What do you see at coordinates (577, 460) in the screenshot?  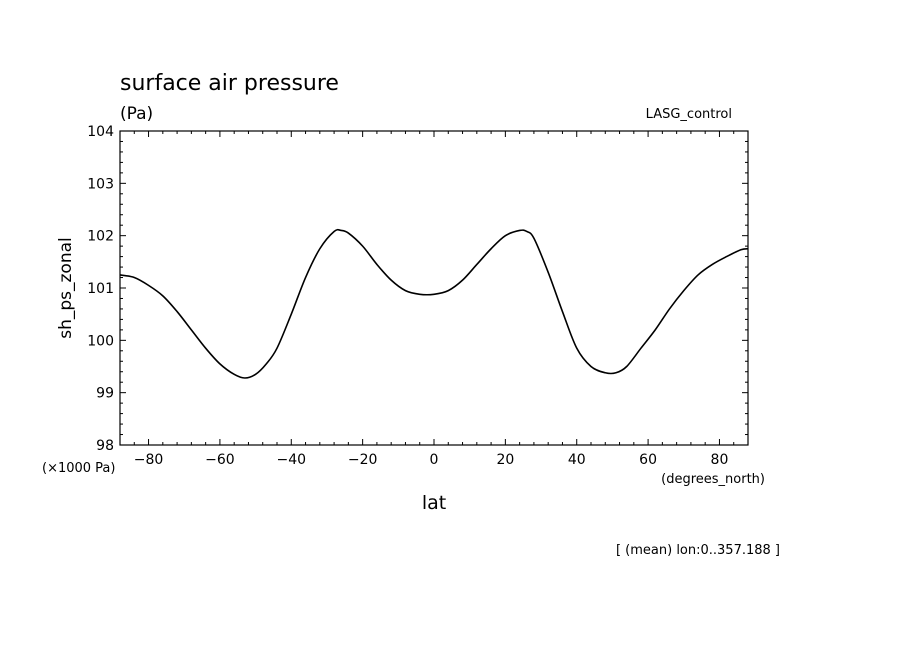 I see `x-tick-label: 40` at bounding box center [577, 460].